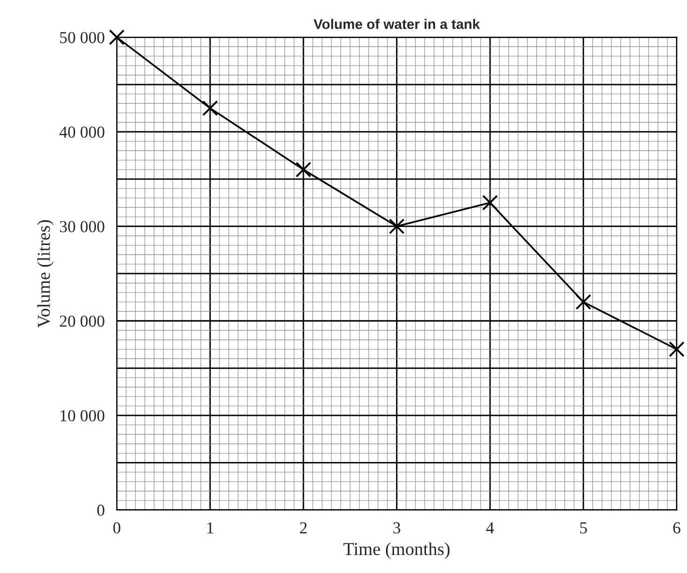  What do you see at coordinates (81, 132) in the screenshot?
I see `y-tick-label: 40 000` at bounding box center [81, 132].